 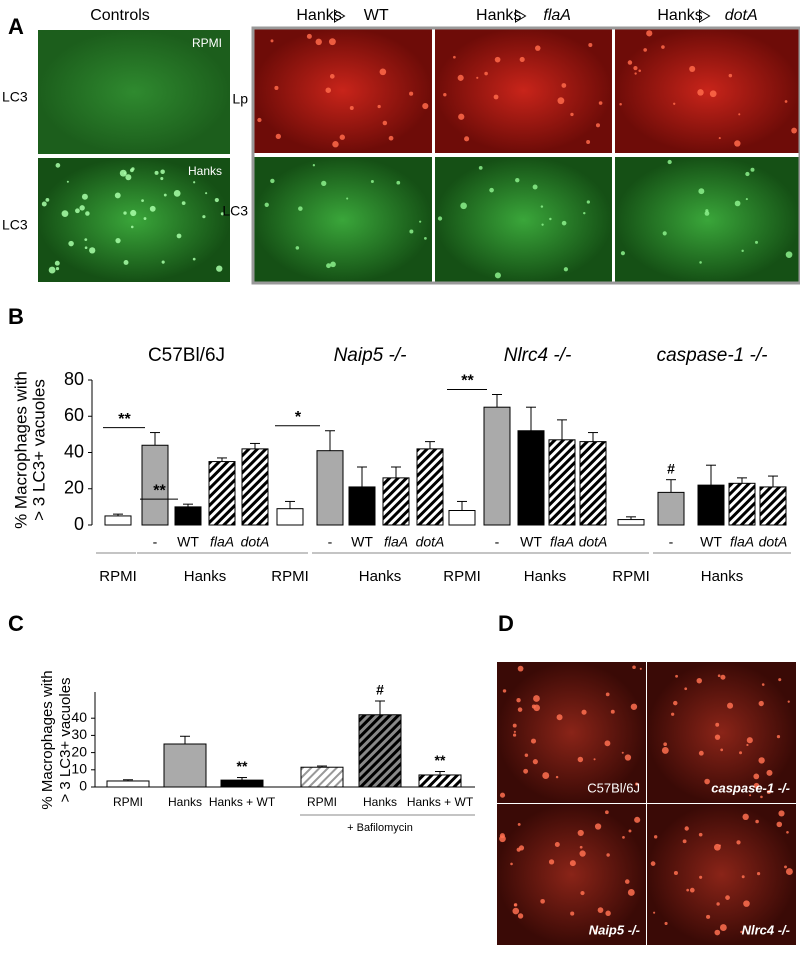 I want to click on x-tick-label: -, so click(x=671, y=542).